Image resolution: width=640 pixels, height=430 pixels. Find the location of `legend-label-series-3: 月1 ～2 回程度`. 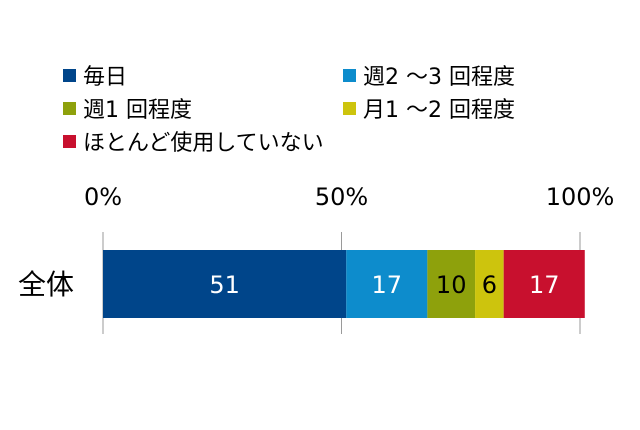

legend-label-series-3: 月1 ～2 回程度 is located at coordinates (439, 110).